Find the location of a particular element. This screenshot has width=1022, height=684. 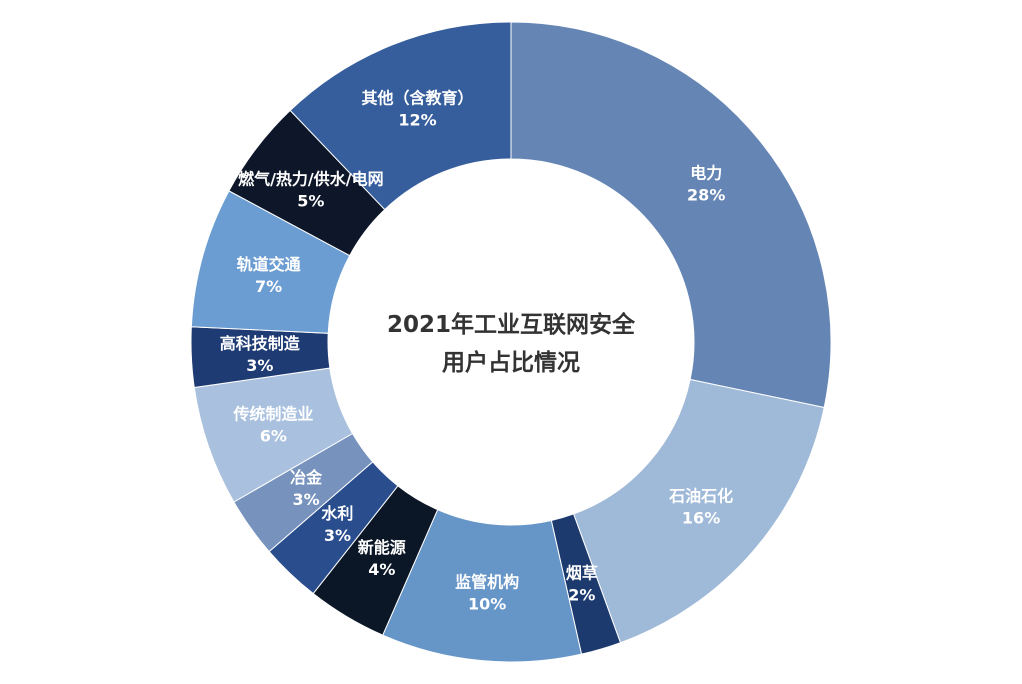

slice-label-8: 高科技制造 3% is located at coordinates (260, 354).